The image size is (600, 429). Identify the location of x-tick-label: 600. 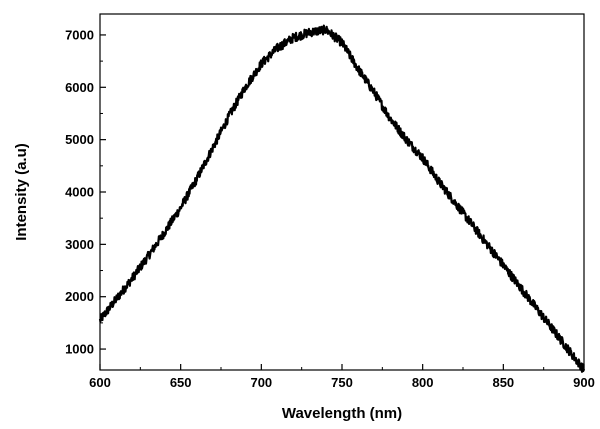
(100, 382).